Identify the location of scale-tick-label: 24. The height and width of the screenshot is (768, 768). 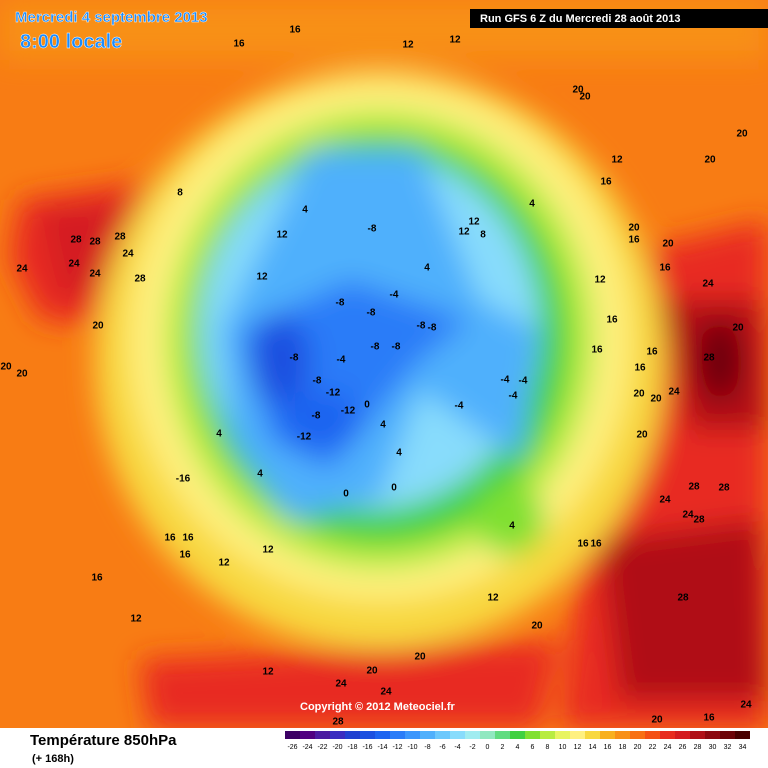
(668, 747).